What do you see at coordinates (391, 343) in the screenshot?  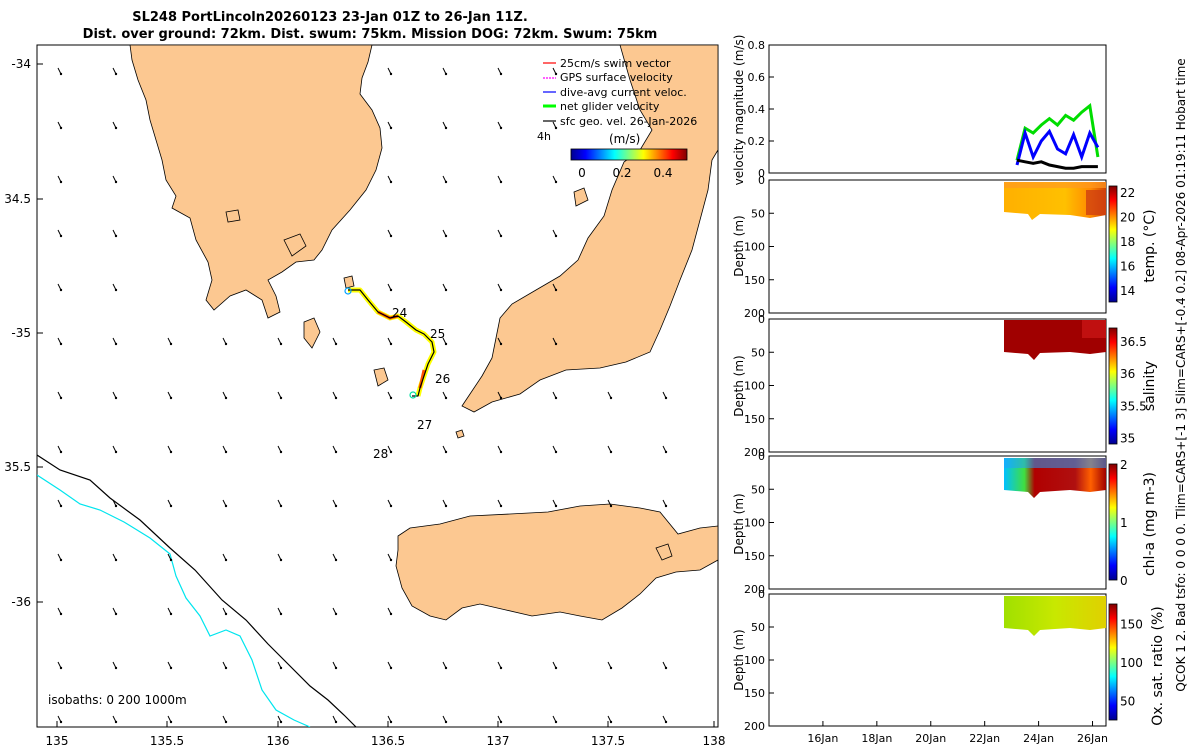 I see `glider-track` at bounding box center [391, 343].